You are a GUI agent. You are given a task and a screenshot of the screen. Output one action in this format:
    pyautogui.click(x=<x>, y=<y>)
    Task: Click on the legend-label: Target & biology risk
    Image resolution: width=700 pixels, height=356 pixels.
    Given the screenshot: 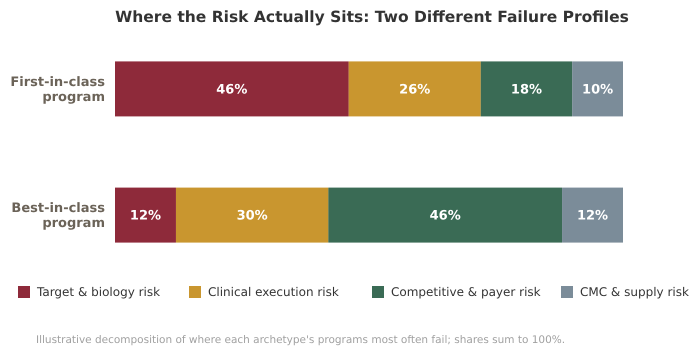 What is the action you would take?
    pyautogui.click(x=98, y=292)
    